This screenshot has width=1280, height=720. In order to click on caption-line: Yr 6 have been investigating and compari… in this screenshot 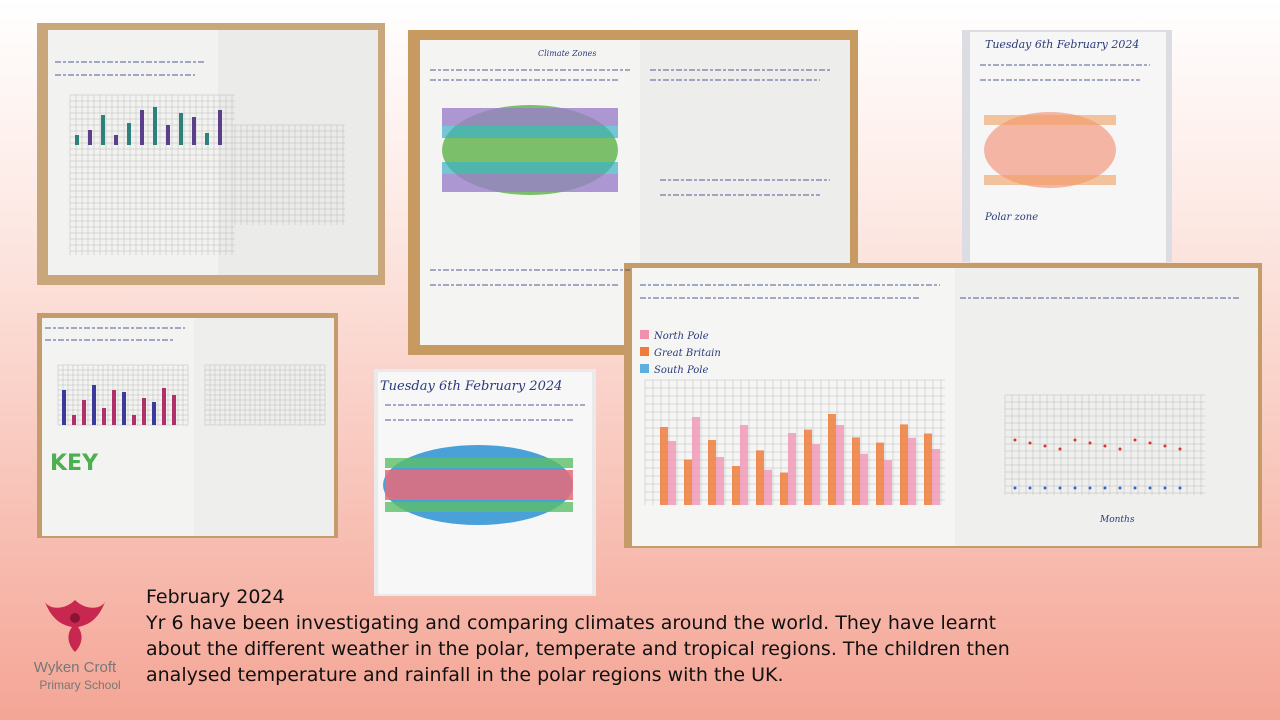, I will do `click(570, 623)`.